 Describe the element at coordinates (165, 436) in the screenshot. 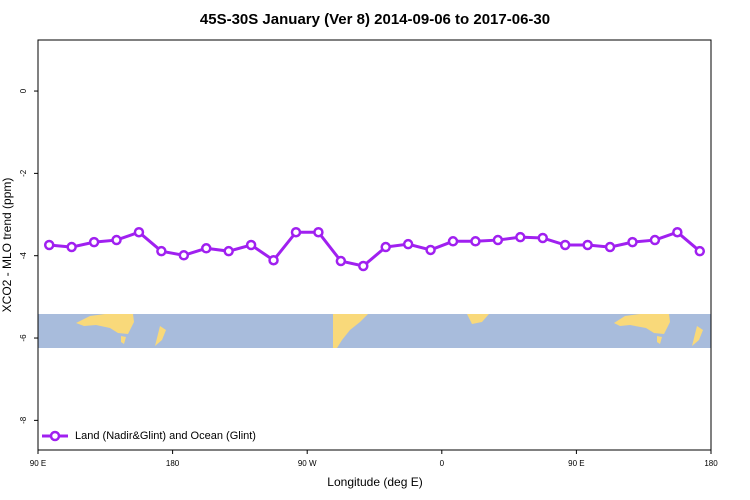

I see `legend-label: Land (Nadir&Glint) and Ocean (Glint)` at that location.